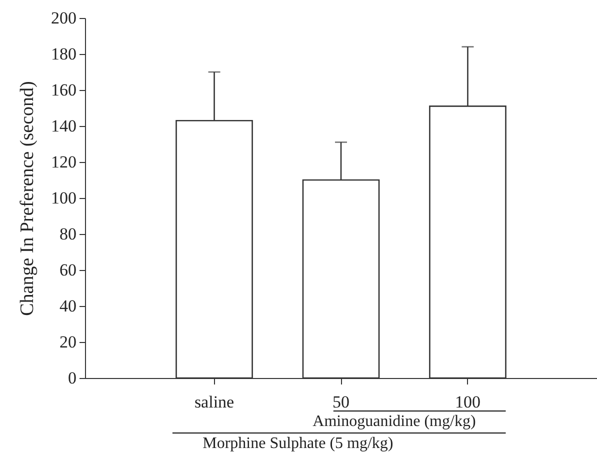 The width and height of the screenshot is (597, 459). What do you see at coordinates (214, 402) in the screenshot?
I see `x-tick-label: saline` at bounding box center [214, 402].